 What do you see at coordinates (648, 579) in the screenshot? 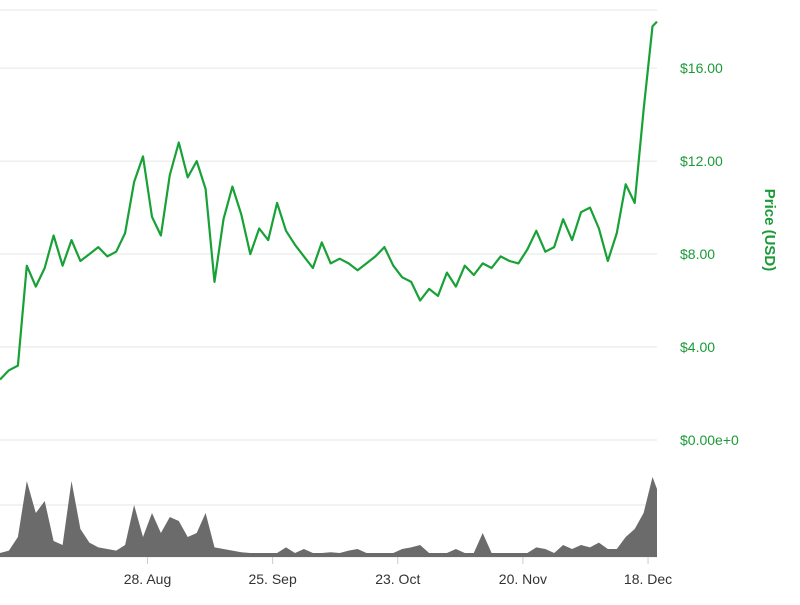
I see `date-tick-label: 18. Dec` at bounding box center [648, 579].